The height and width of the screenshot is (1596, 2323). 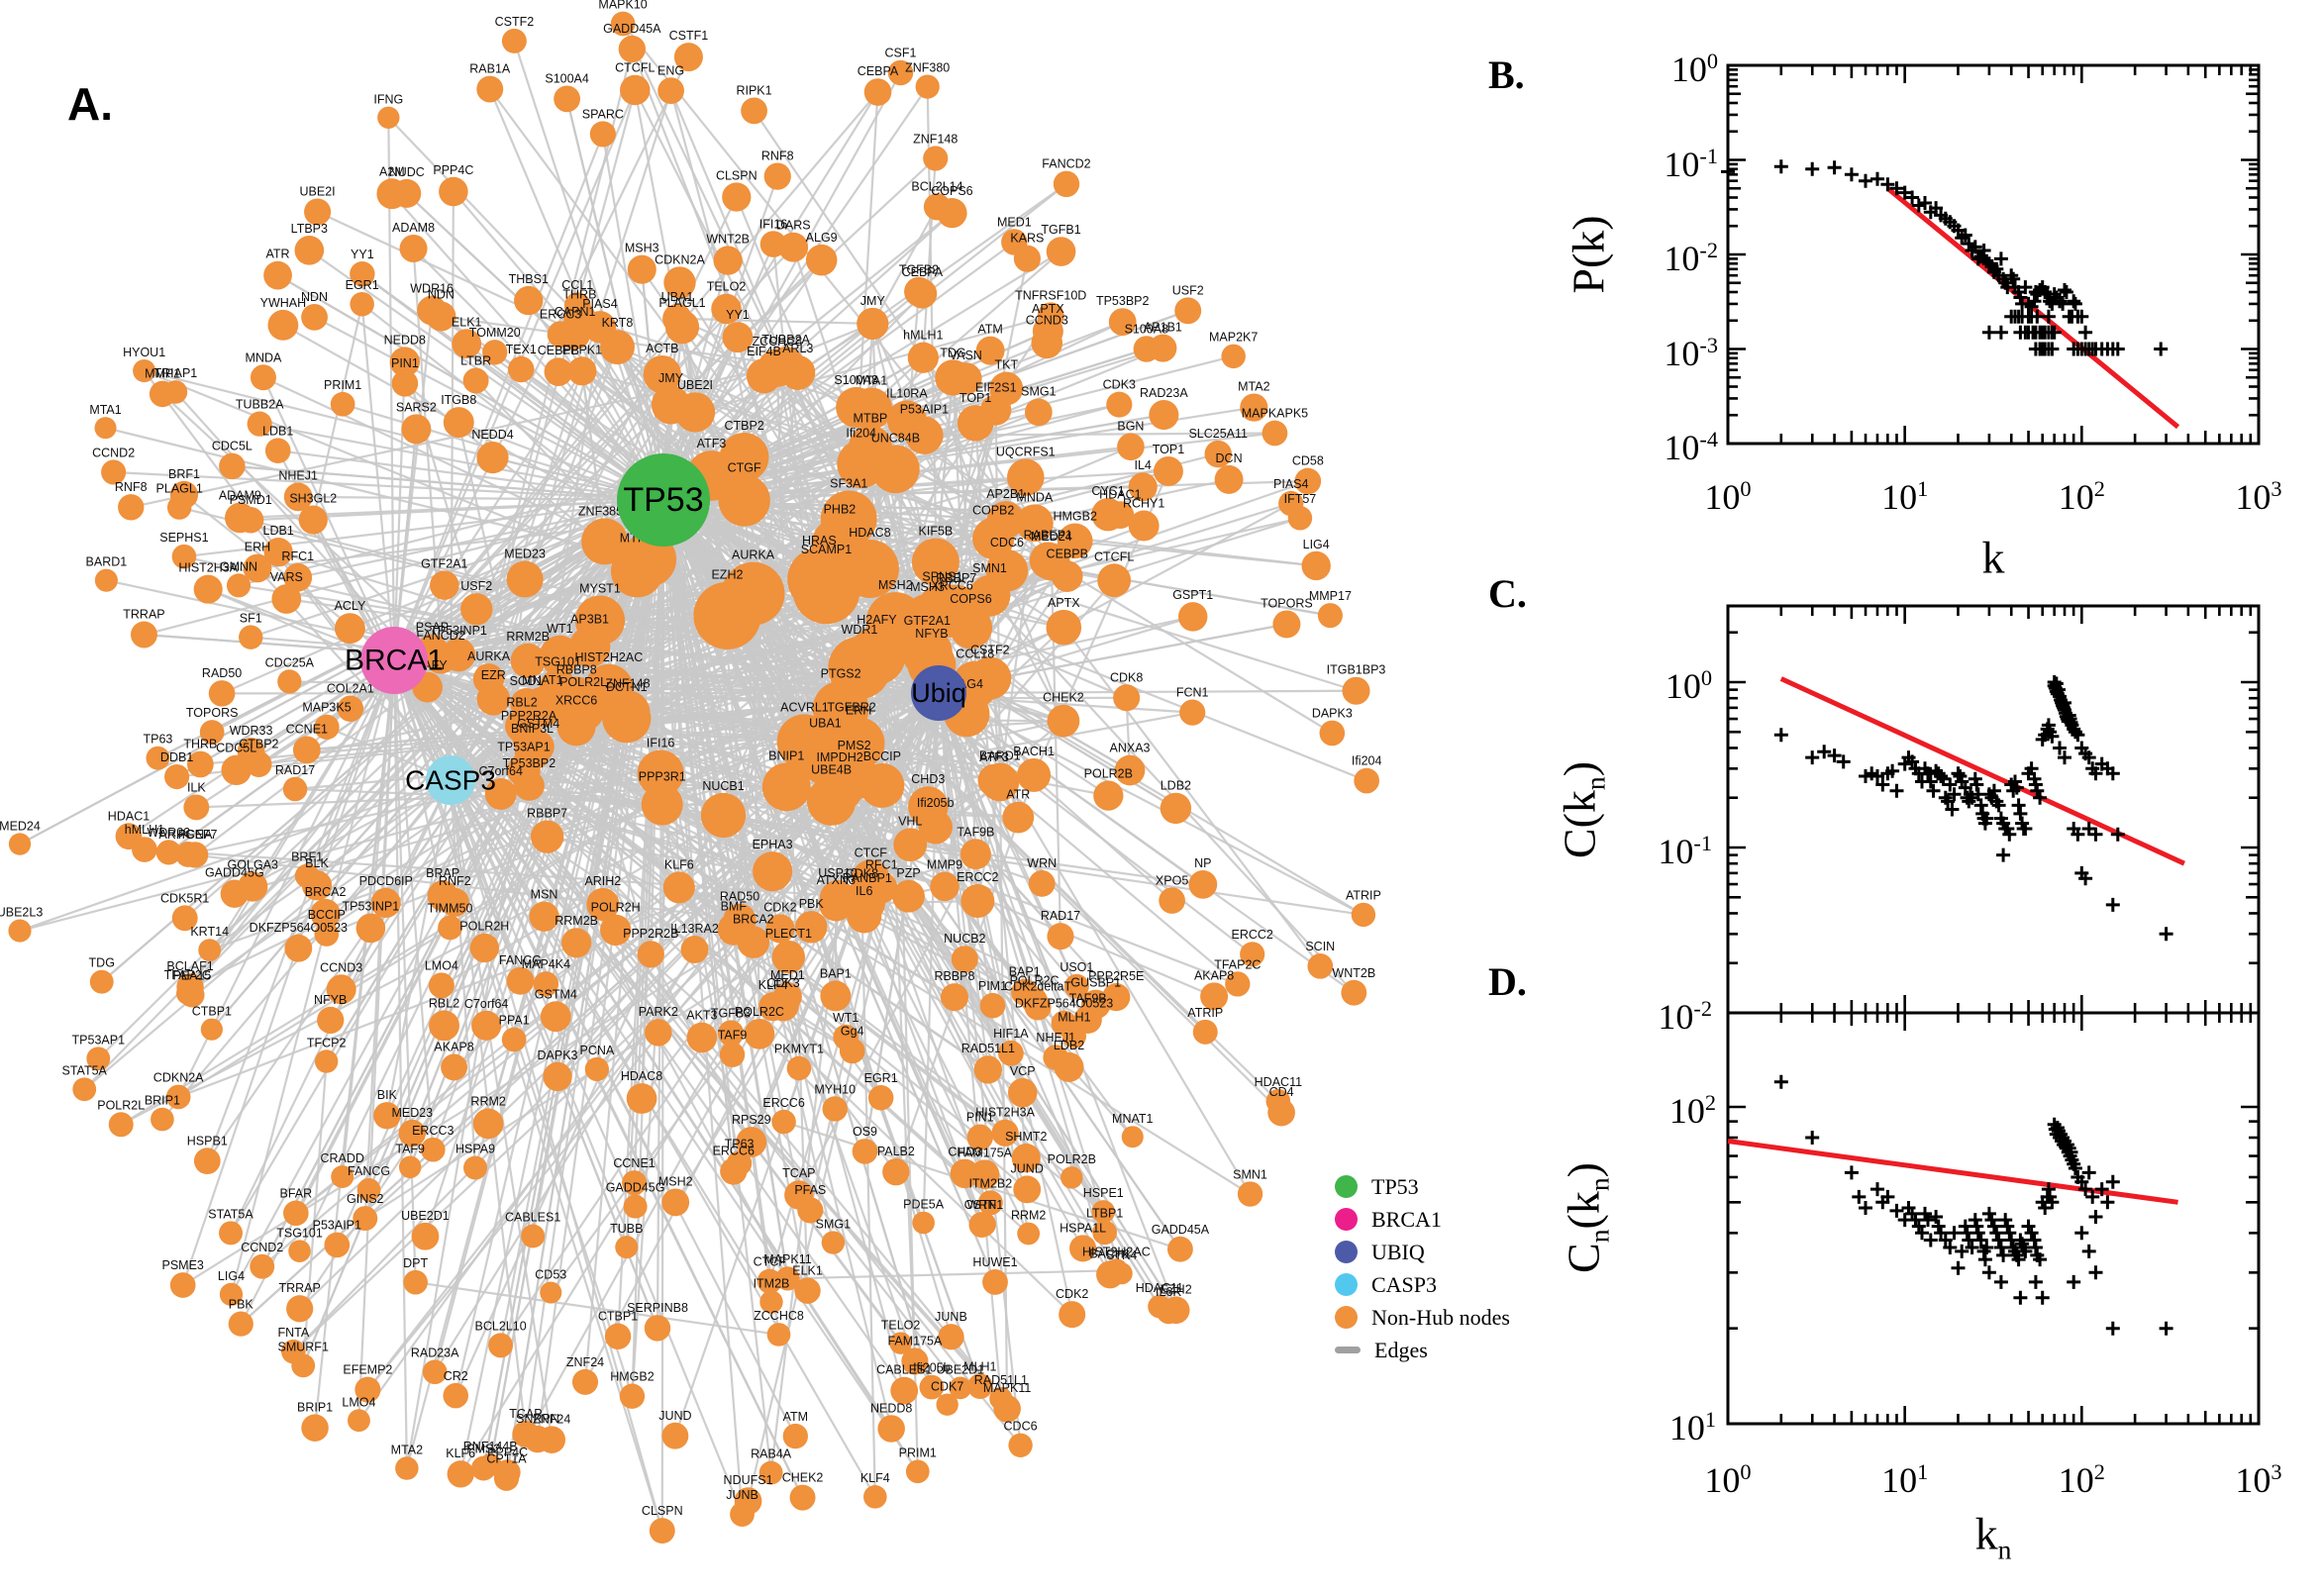 What do you see at coordinates (85, 1070) in the screenshot?
I see `network-node-label: STAT5A` at bounding box center [85, 1070].